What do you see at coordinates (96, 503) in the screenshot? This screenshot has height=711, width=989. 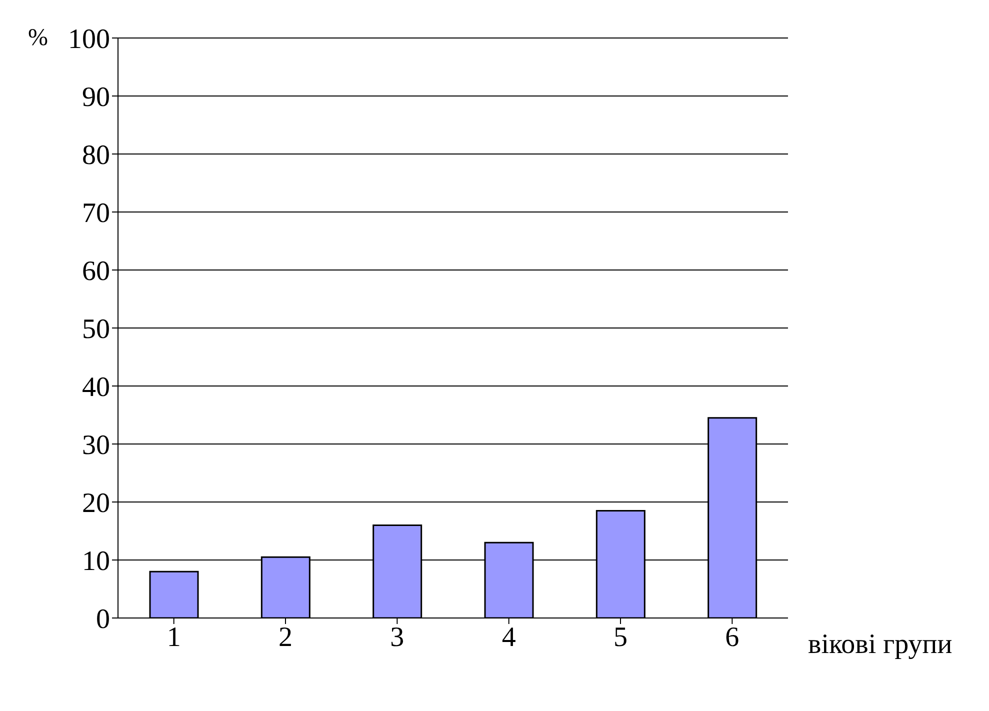 I see `y-tick-label: 20` at bounding box center [96, 503].